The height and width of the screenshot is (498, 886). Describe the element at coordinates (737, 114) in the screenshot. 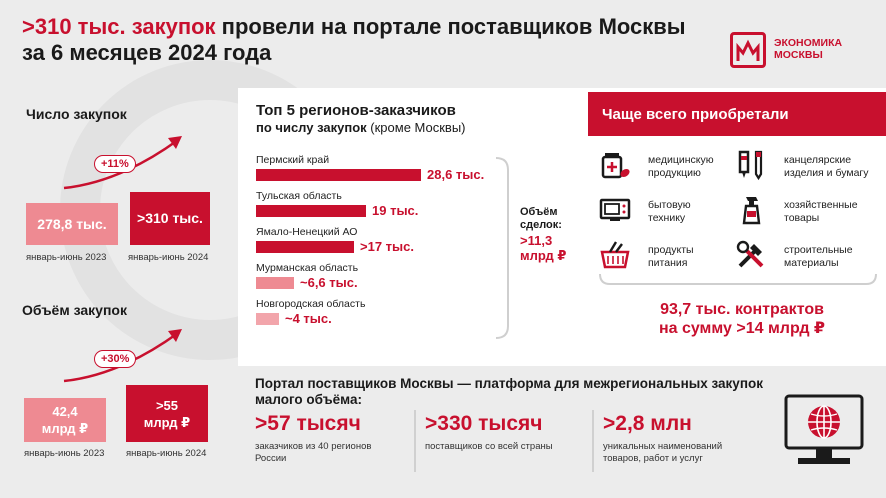

I see `often-bought-heading: Чаще всего приобретали` at that location.